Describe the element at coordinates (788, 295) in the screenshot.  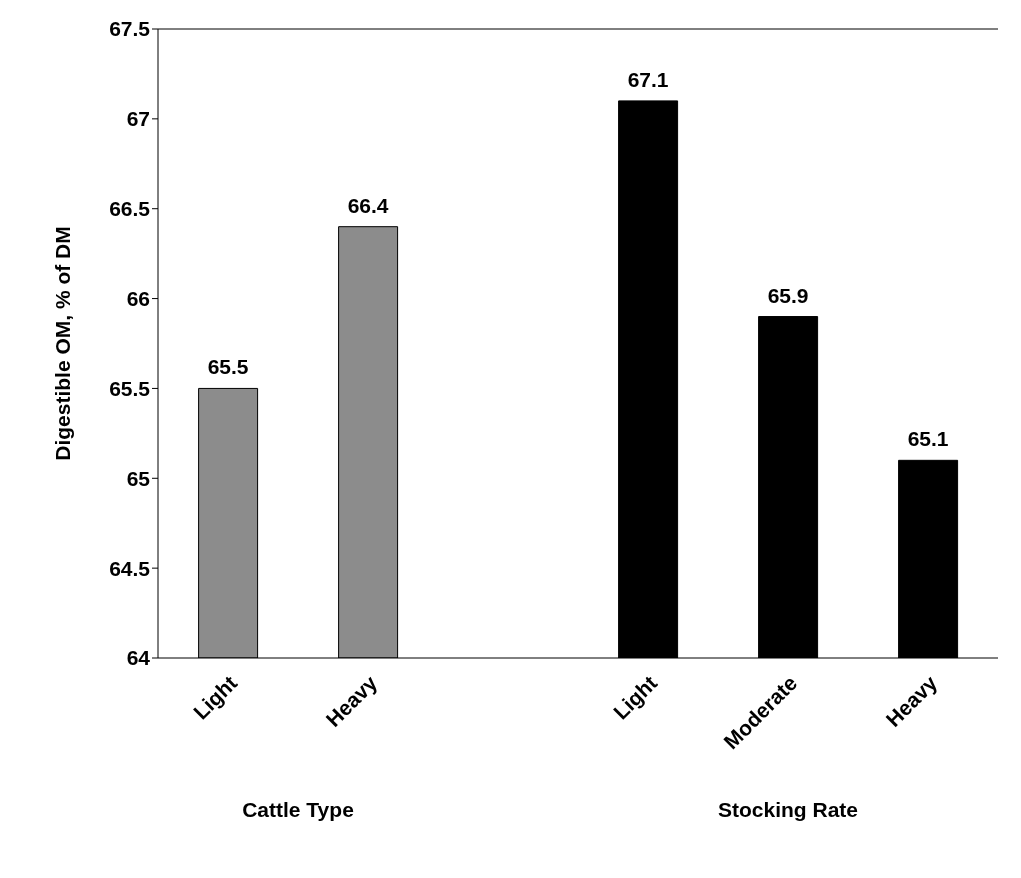
I see `data-label: 65.9` at that location.